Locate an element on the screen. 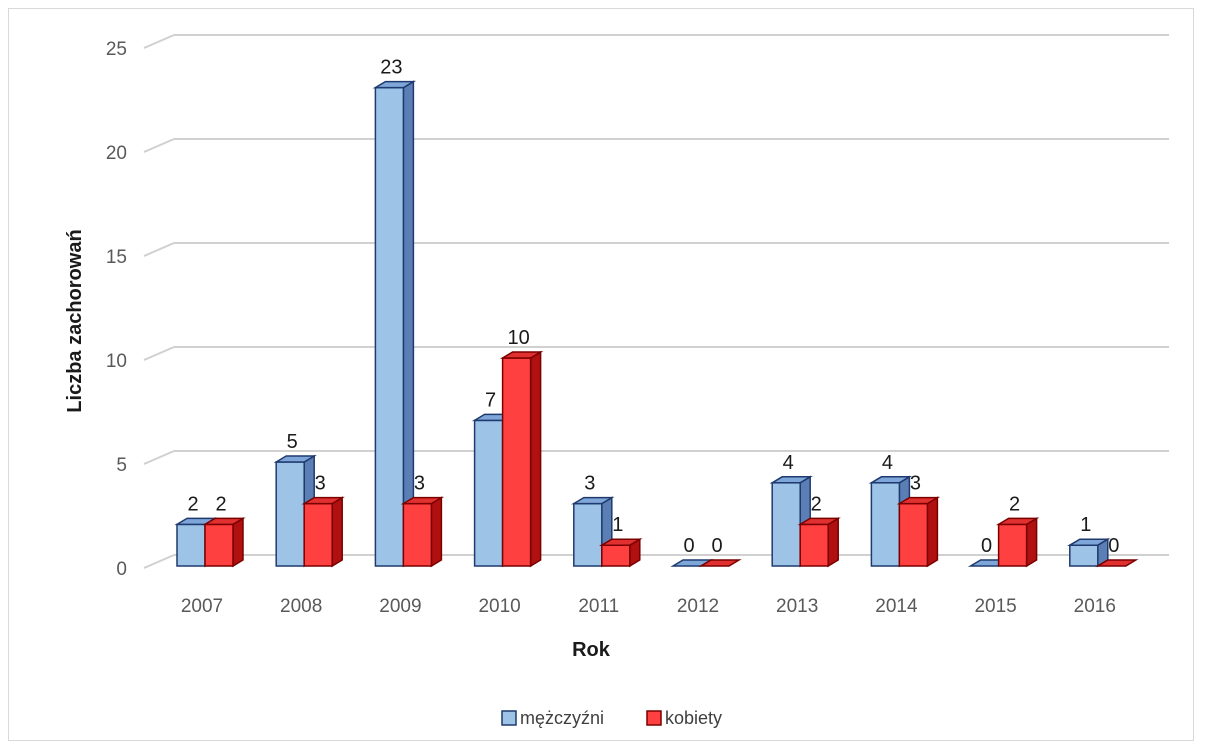 The height and width of the screenshot is (751, 1205). bar-kobiety-2007 is located at coordinates (224, 542).